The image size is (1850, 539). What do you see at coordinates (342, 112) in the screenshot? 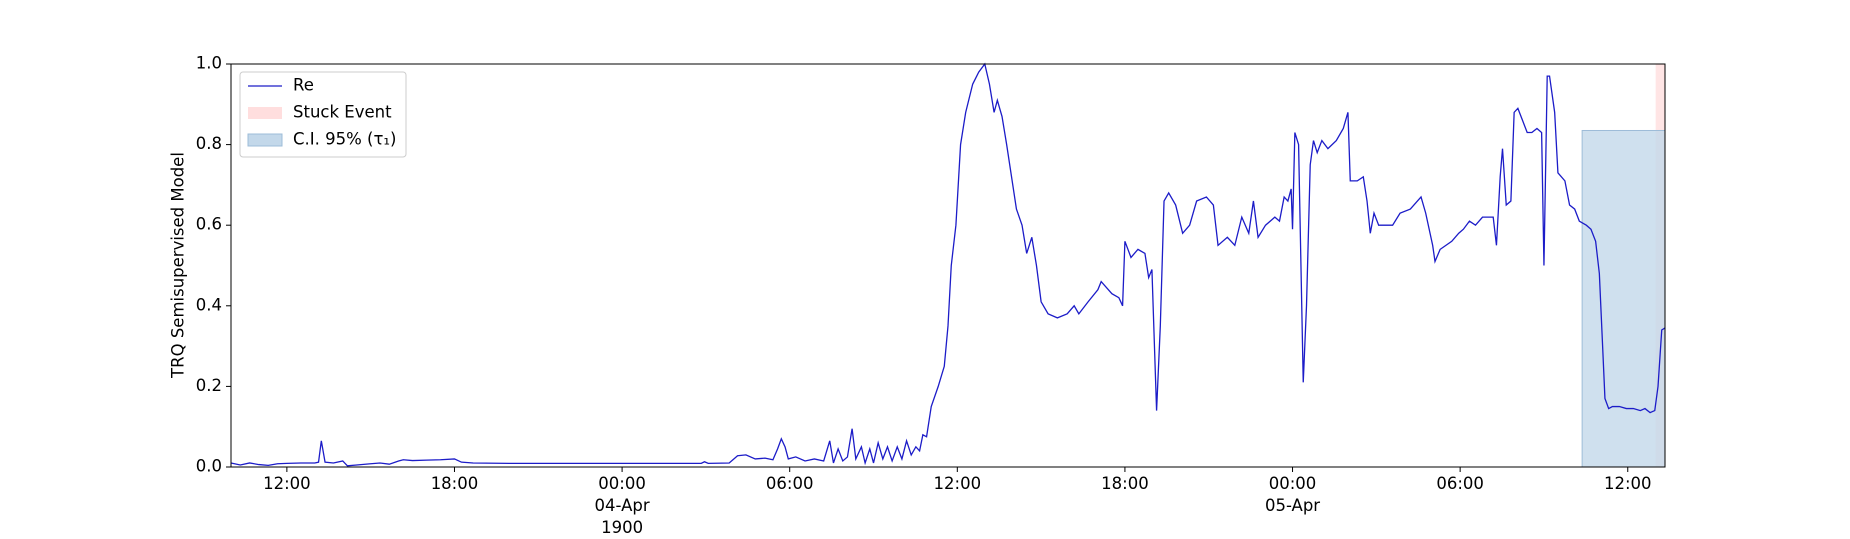
I see `legend-label: Stuck Event` at bounding box center [342, 112].